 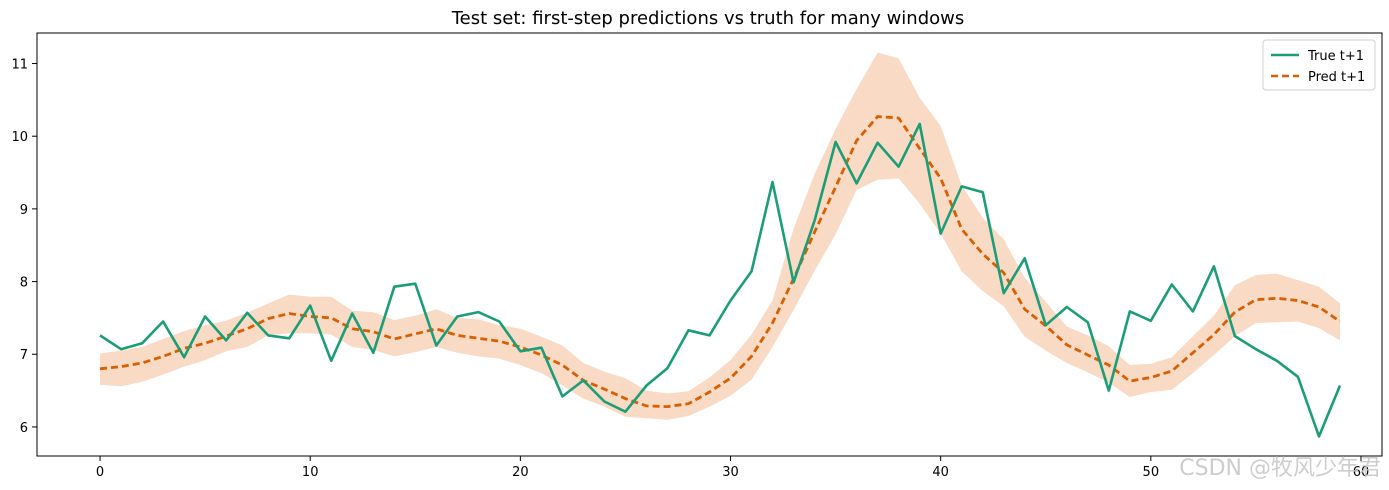 I want to click on legend-box, so click(x=1319, y=65).